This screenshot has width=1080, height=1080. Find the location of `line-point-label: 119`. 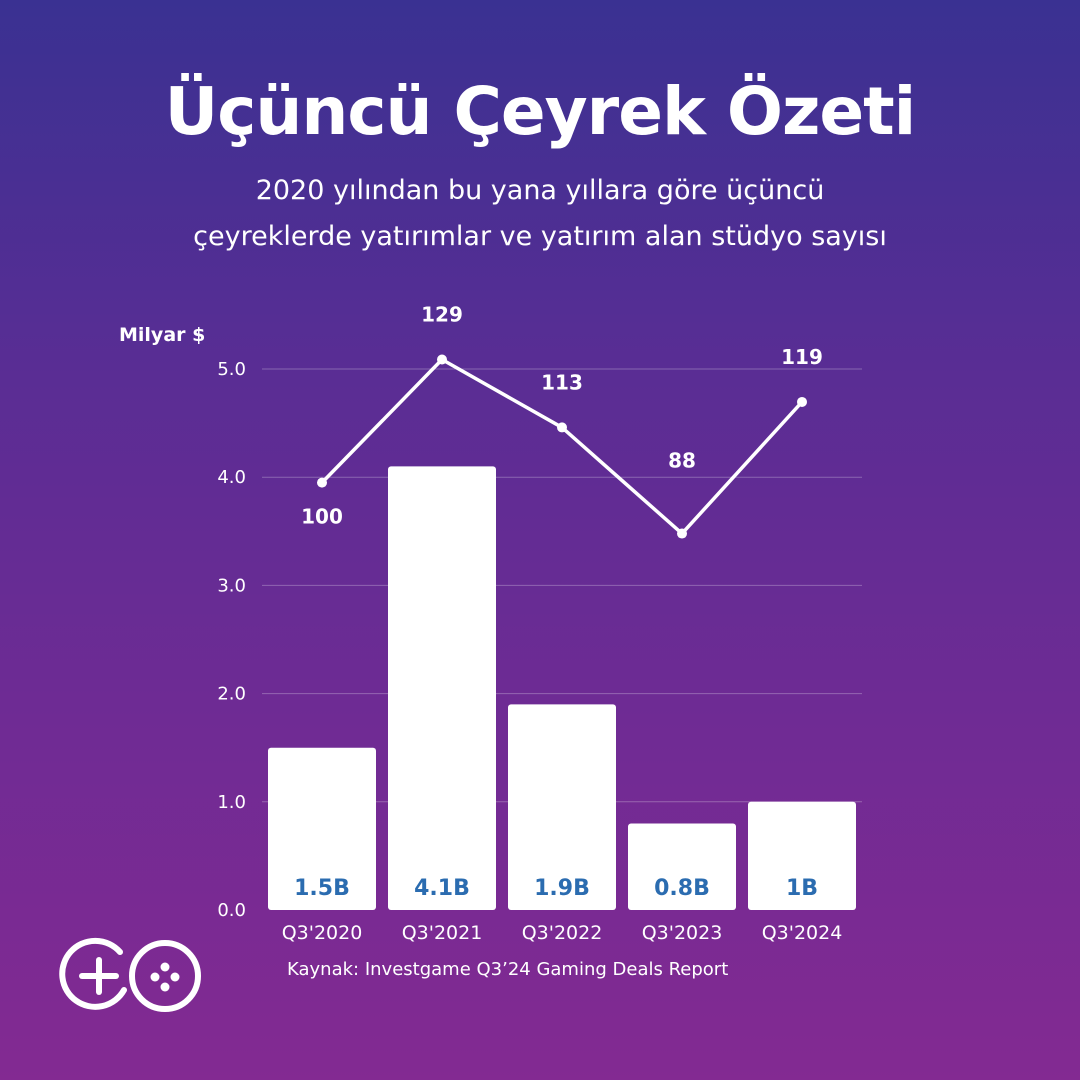

line-point-label: 119 is located at coordinates (802, 357).